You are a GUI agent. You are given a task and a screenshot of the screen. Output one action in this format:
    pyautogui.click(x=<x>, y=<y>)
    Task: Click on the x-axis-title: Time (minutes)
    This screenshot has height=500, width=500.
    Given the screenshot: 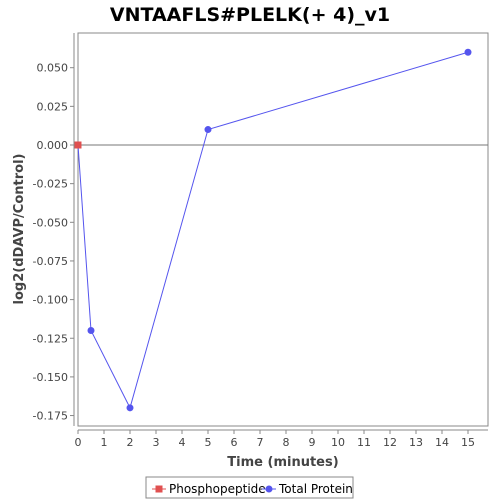 What is the action you would take?
    pyautogui.click(x=282, y=462)
    